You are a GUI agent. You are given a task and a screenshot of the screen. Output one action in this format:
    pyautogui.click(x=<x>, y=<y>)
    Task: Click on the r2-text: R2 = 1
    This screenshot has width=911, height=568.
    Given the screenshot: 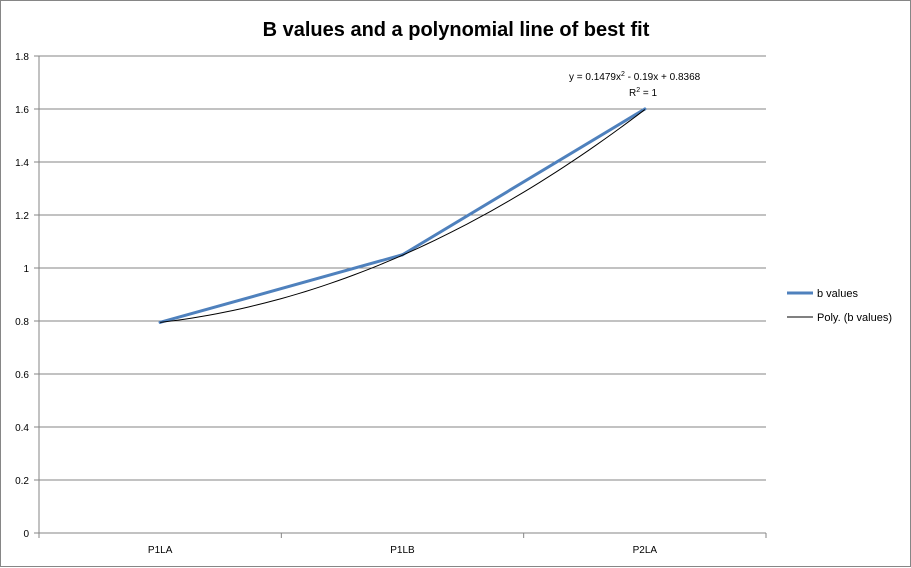 What is the action you would take?
    pyautogui.click(x=643, y=93)
    